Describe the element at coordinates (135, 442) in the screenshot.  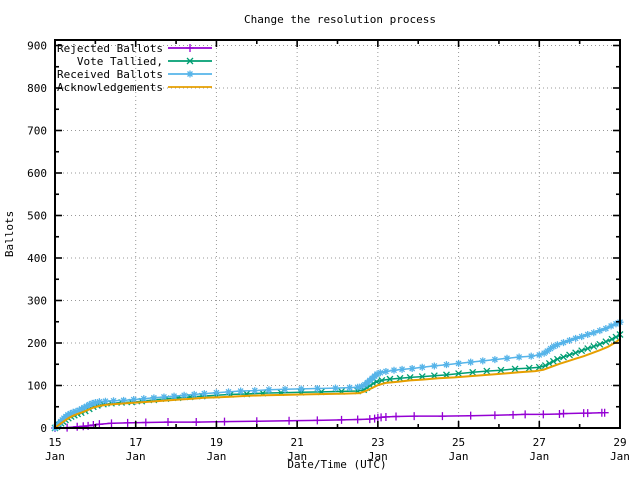
I see `x-tick-label-day: 17` at that location.